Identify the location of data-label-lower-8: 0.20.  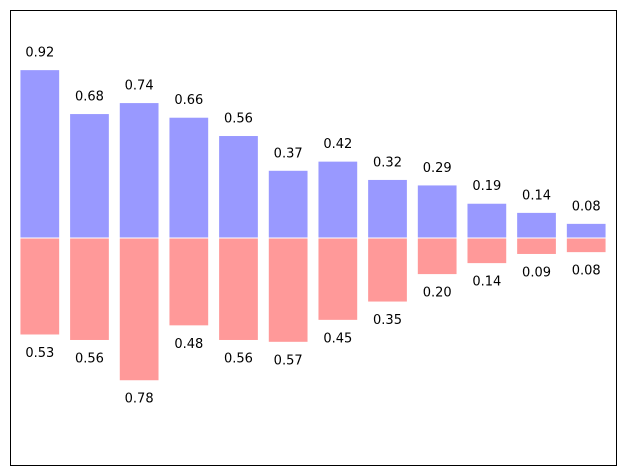
(437, 293).